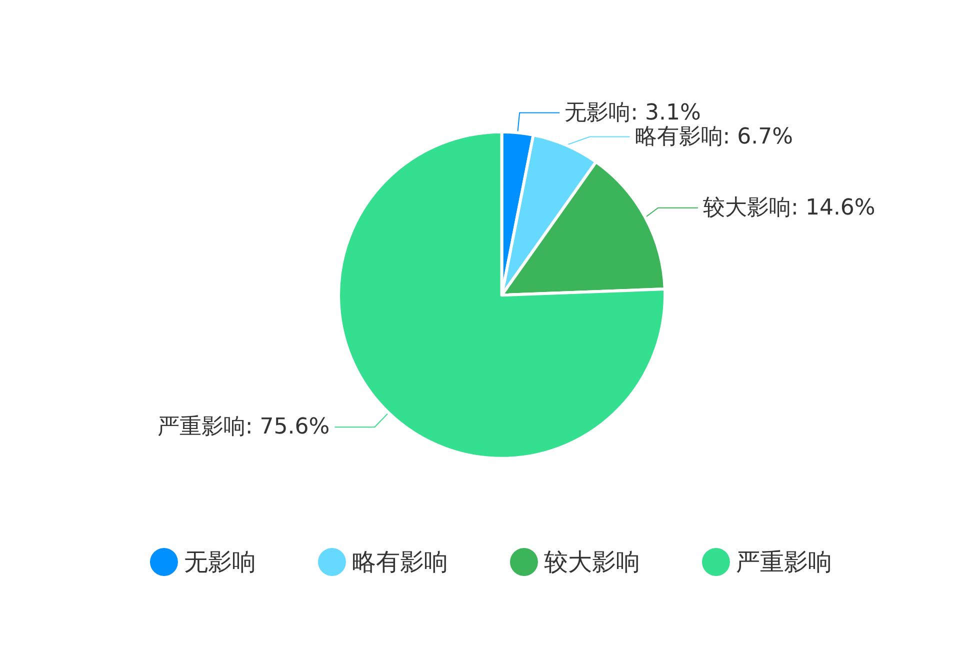  I want to click on data-label: 无影响: 3.1%, so click(632, 113).